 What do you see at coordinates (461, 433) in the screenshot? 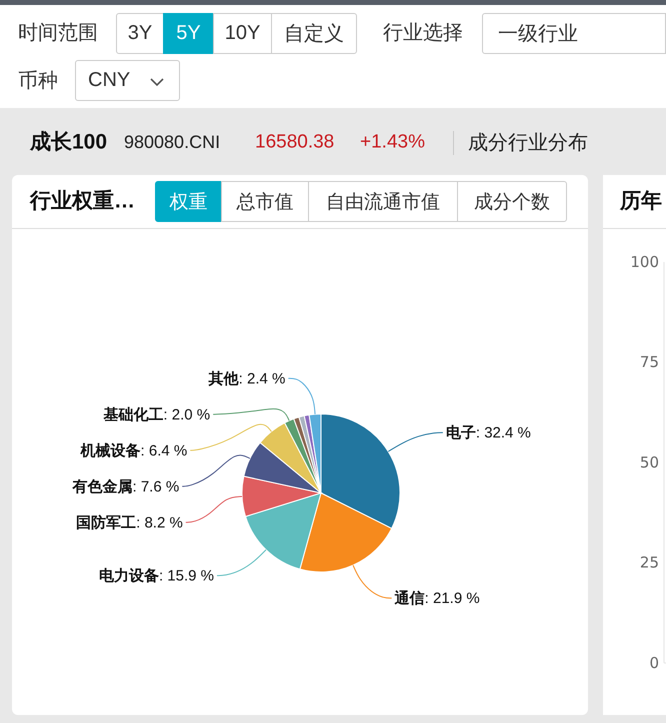
I see `slice-label: 电子` at bounding box center [461, 433].